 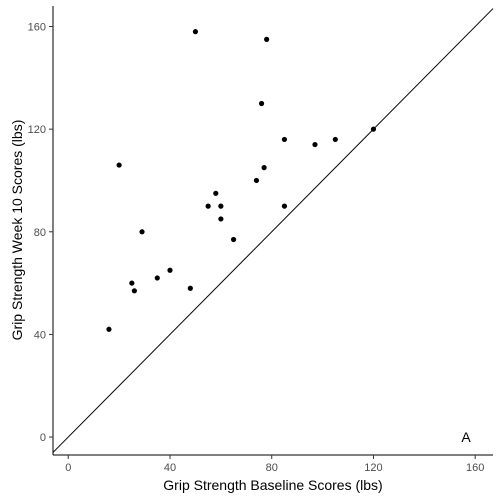 What do you see at coordinates (17, 230) in the screenshot?
I see `y-axis-title: Grip Strength Week 10 Scores (lbs)` at bounding box center [17, 230].